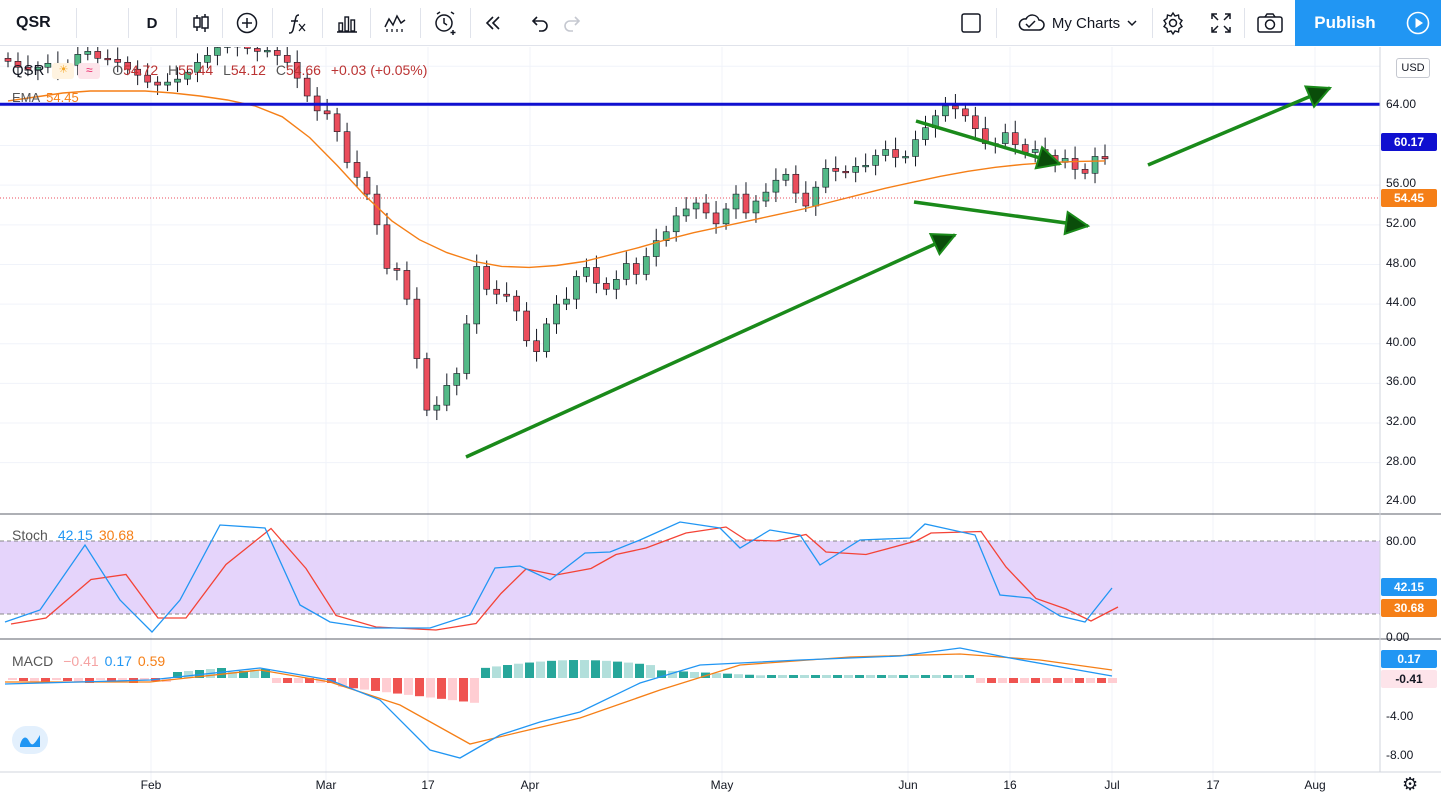 Image resolution: width=1441 pixels, height=803 pixels. Describe the element at coordinates (118, 70) in the screenshot. I see `open-label: O` at that location.